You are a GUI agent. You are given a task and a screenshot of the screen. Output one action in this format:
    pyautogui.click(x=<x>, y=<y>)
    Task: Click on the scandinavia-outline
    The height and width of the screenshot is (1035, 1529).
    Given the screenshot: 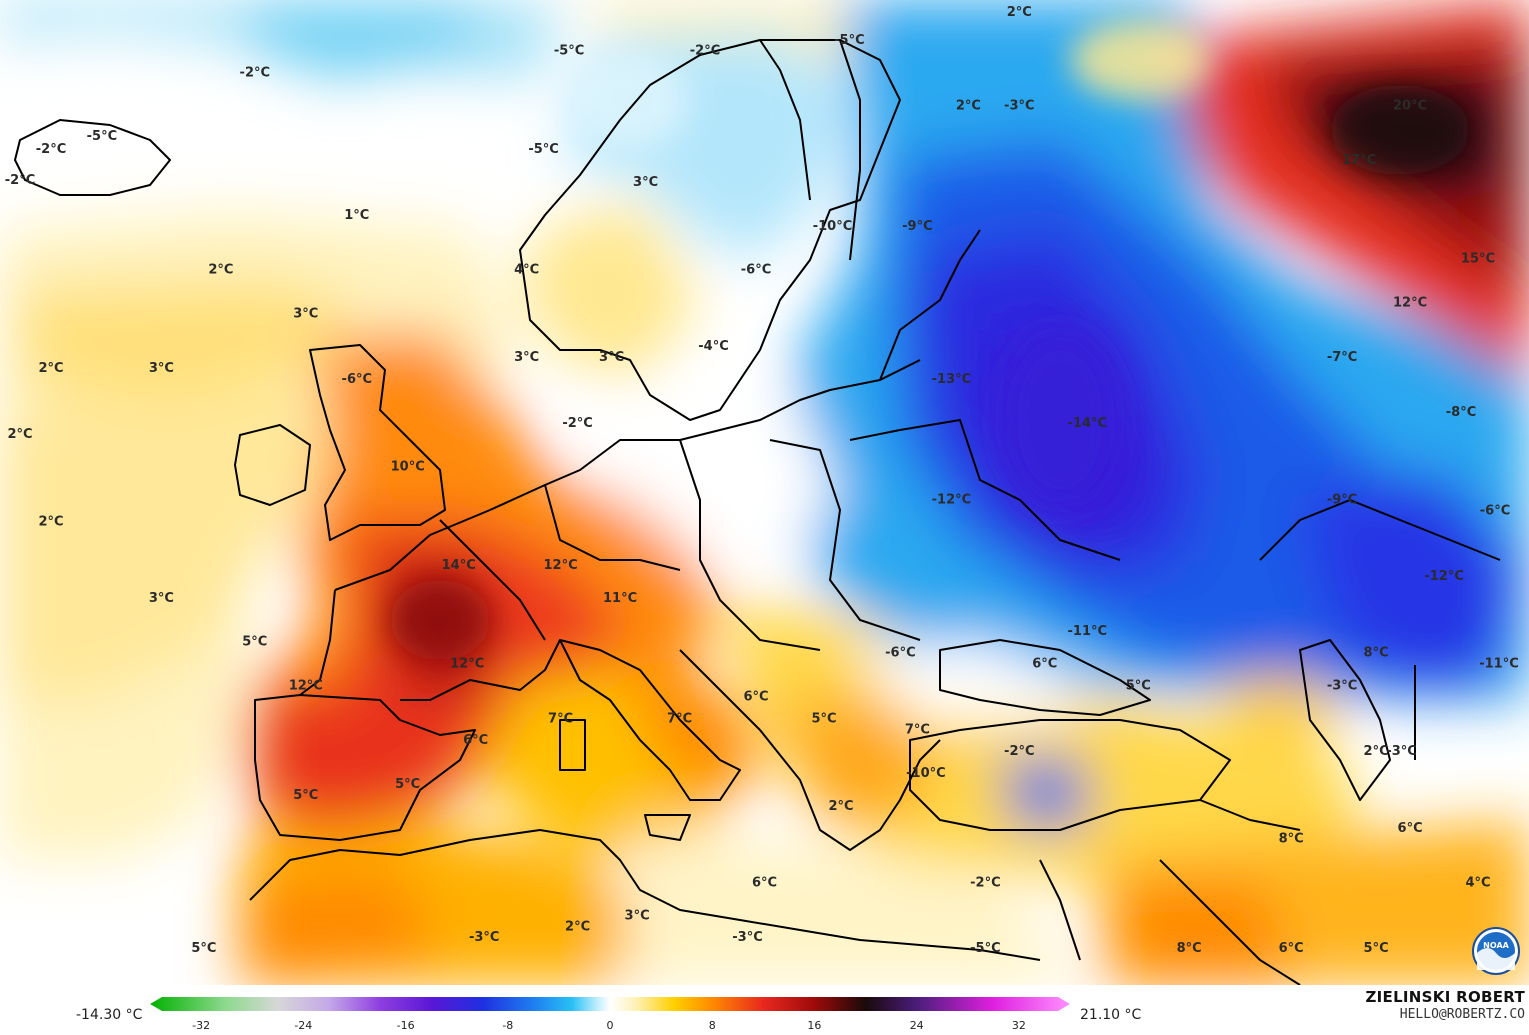 What is the action you would take?
    pyautogui.click(x=710, y=230)
    